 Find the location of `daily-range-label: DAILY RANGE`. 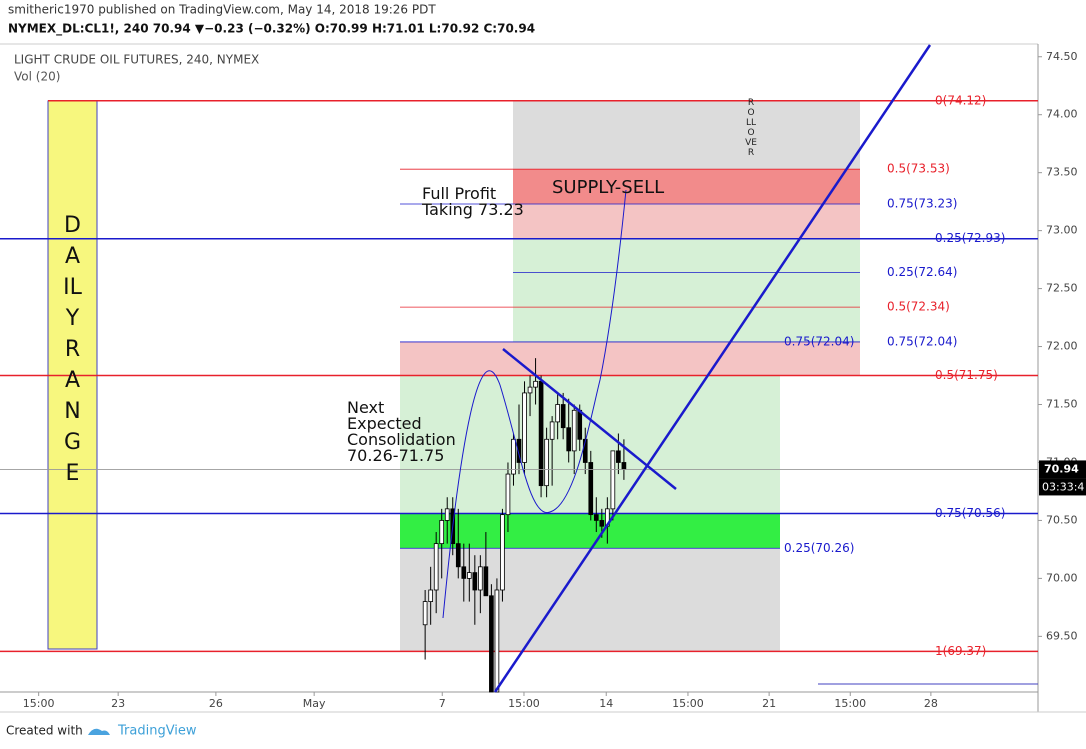

daily-range-label: DAILY RANGE is located at coordinates (78, 349).